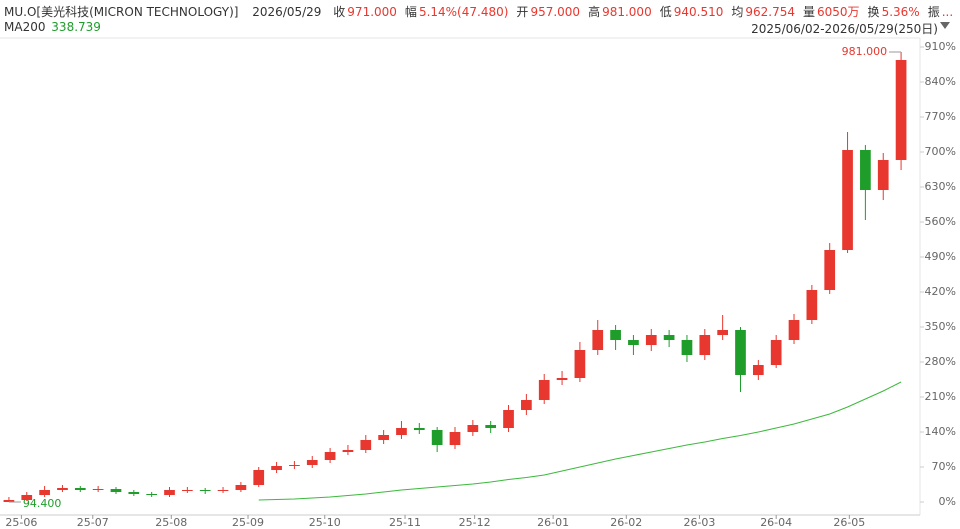 The width and height of the screenshot is (960, 529). What do you see at coordinates (76, 27) in the screenshot?
I see `ma-value: 338.739` at bounding box center [76, 27].